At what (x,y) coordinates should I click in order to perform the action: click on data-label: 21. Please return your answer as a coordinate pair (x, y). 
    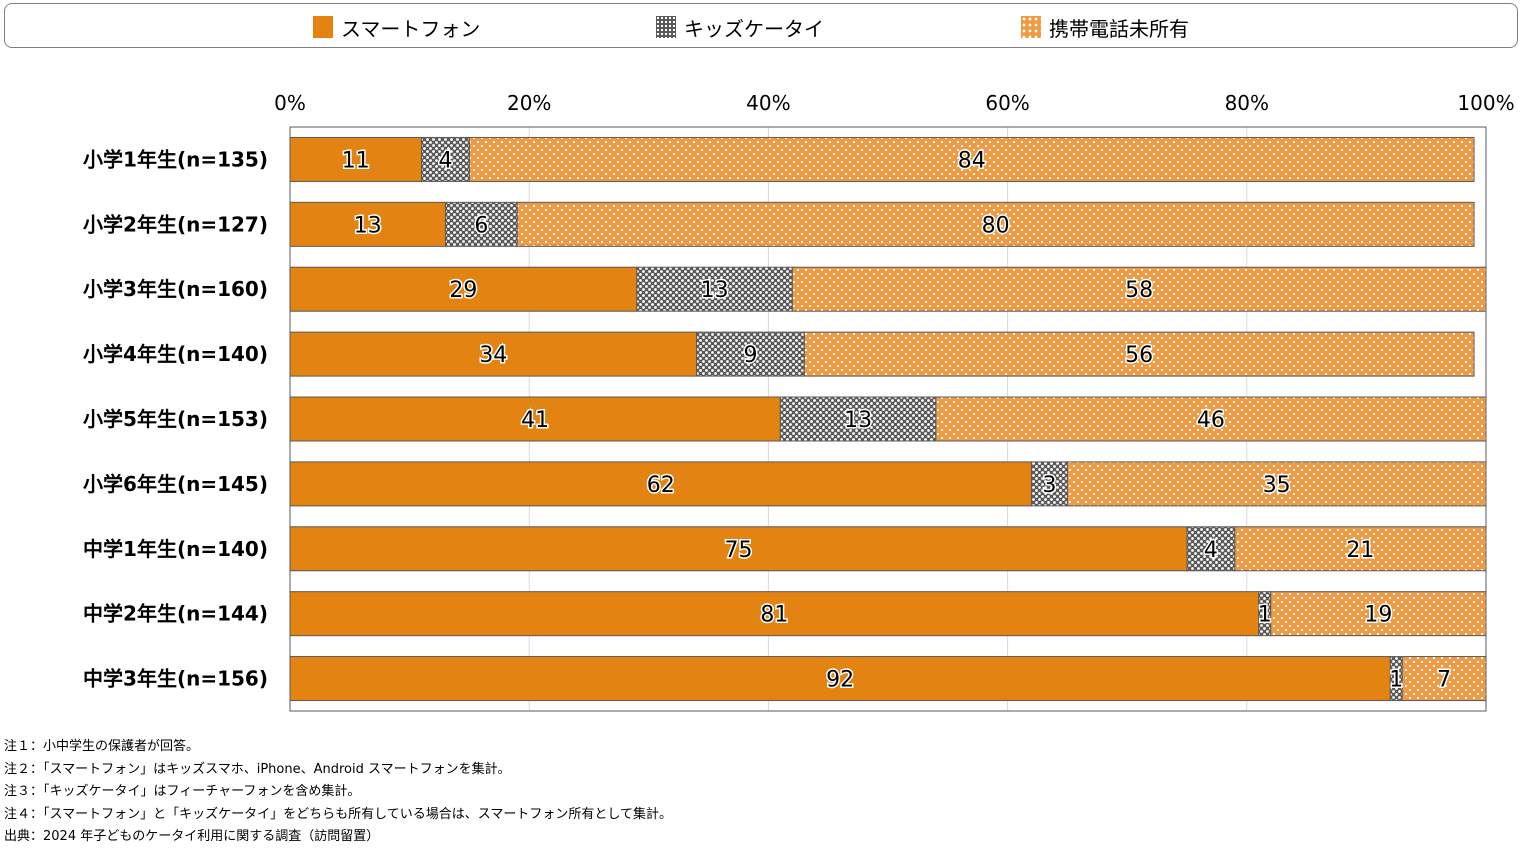
    Looking at the image, I should click on (1360, 550).